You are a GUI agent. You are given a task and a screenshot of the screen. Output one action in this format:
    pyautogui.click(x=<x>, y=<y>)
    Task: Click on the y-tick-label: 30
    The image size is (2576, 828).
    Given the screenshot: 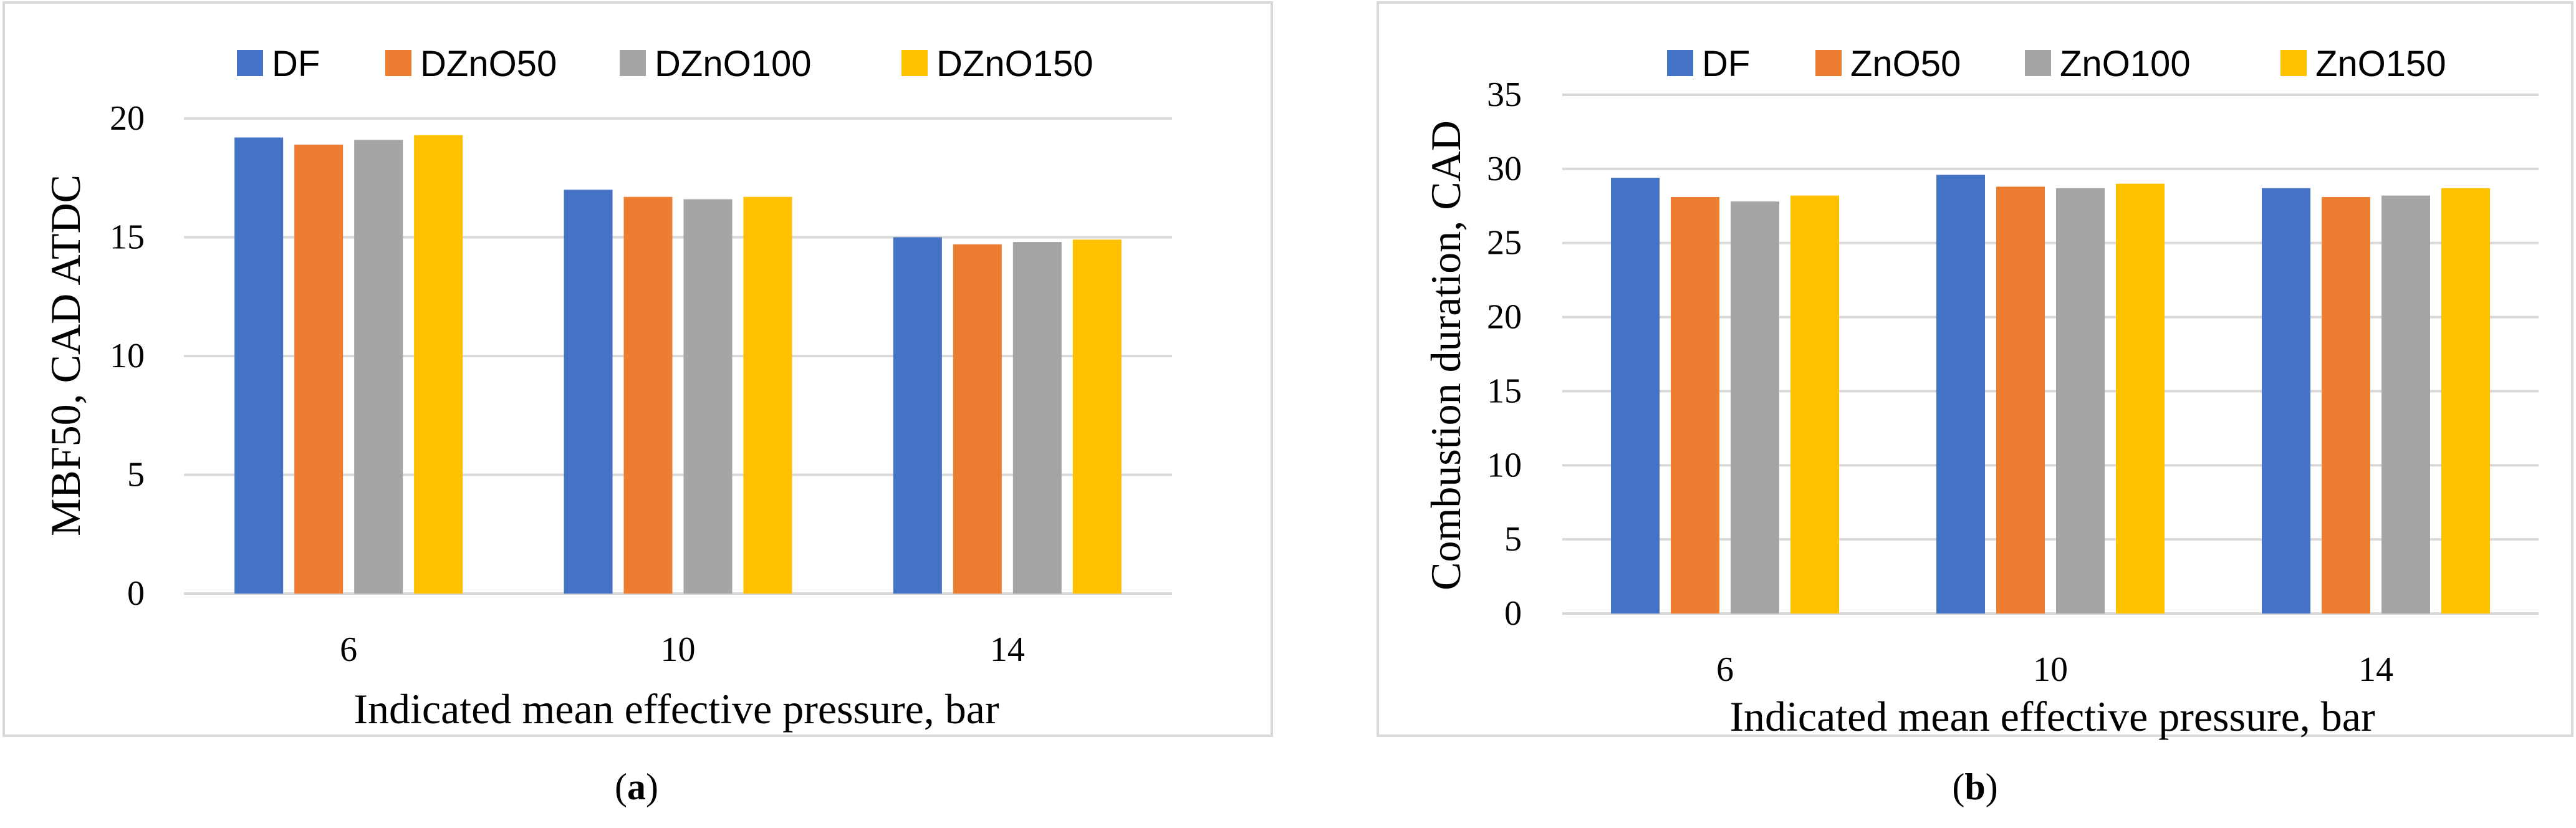 What is the action you would take?
    pyautogui.click(x=1504, y=169)
    